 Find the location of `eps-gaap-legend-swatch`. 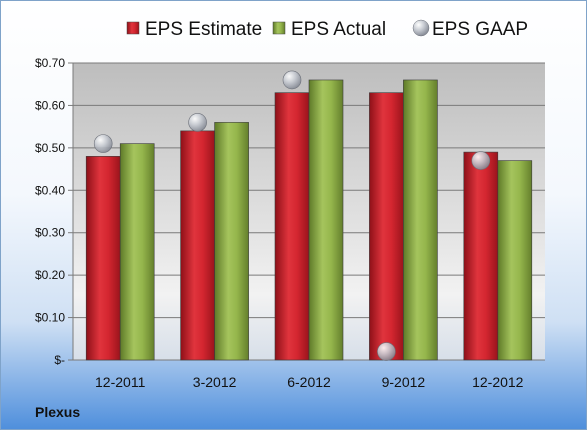

eps-gaap-legend-swatch is located at coordinates (421, 28).